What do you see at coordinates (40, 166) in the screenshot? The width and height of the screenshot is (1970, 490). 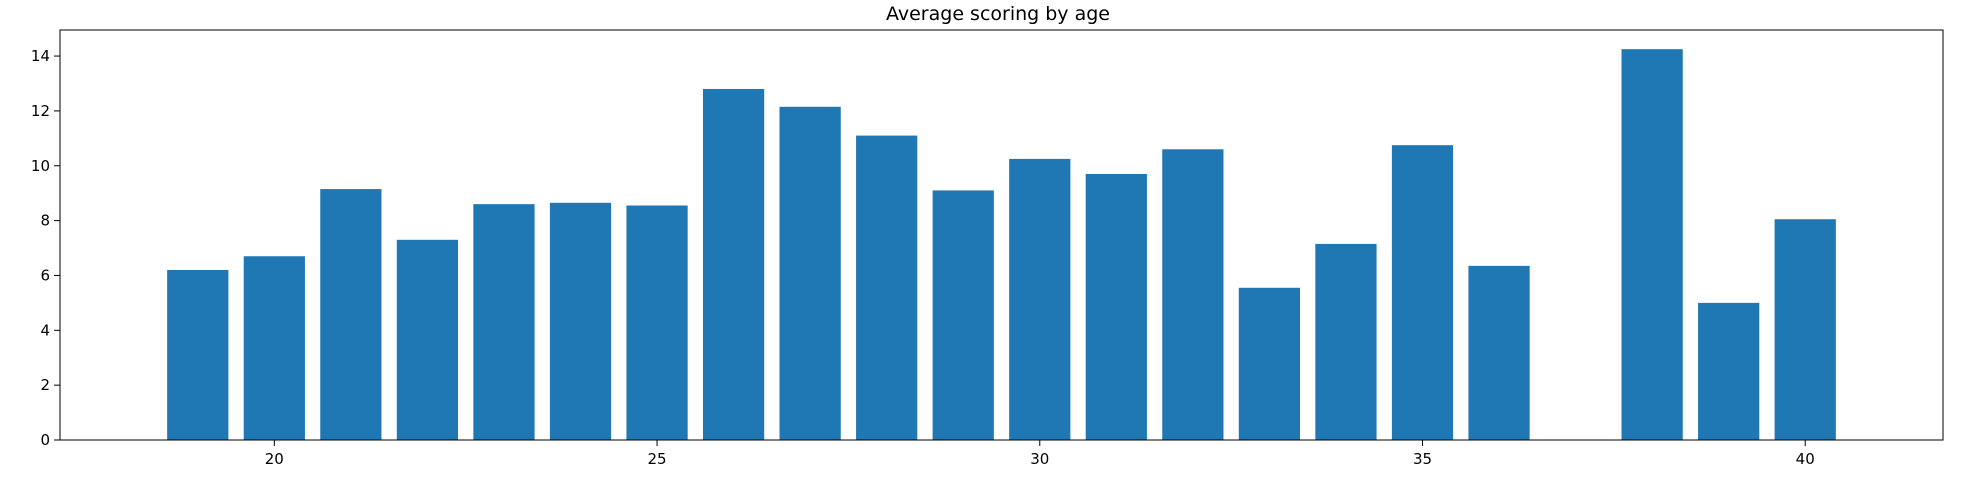 I see `y-tick-label-10: 10` at bounding box center [40, 166].